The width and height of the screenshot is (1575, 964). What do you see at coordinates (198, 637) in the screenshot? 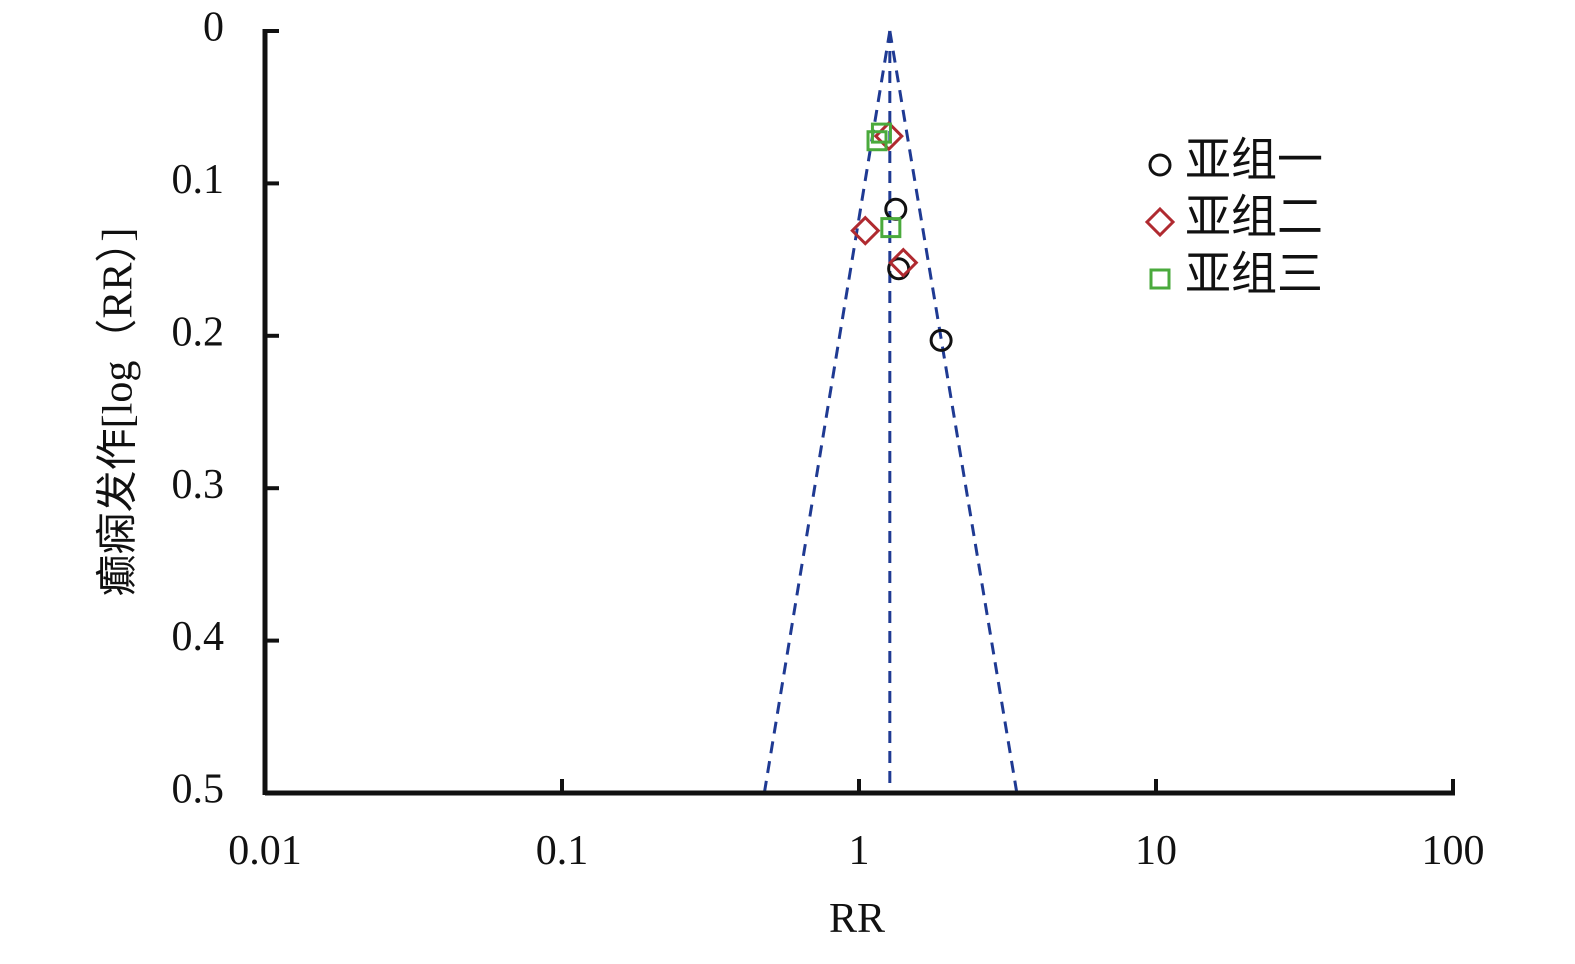
I see `y-tick-label: 0.4` at bounding box center [198, 637].